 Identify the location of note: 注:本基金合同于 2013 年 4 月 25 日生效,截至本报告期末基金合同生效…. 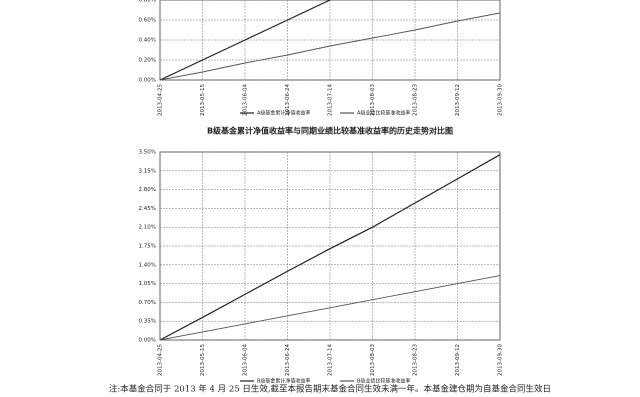
(330, 389).